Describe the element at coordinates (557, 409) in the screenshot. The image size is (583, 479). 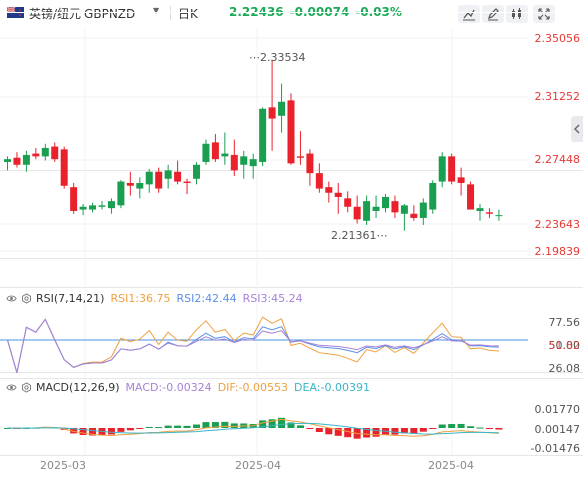
I see `macd-tick: 0.01770` at that location.